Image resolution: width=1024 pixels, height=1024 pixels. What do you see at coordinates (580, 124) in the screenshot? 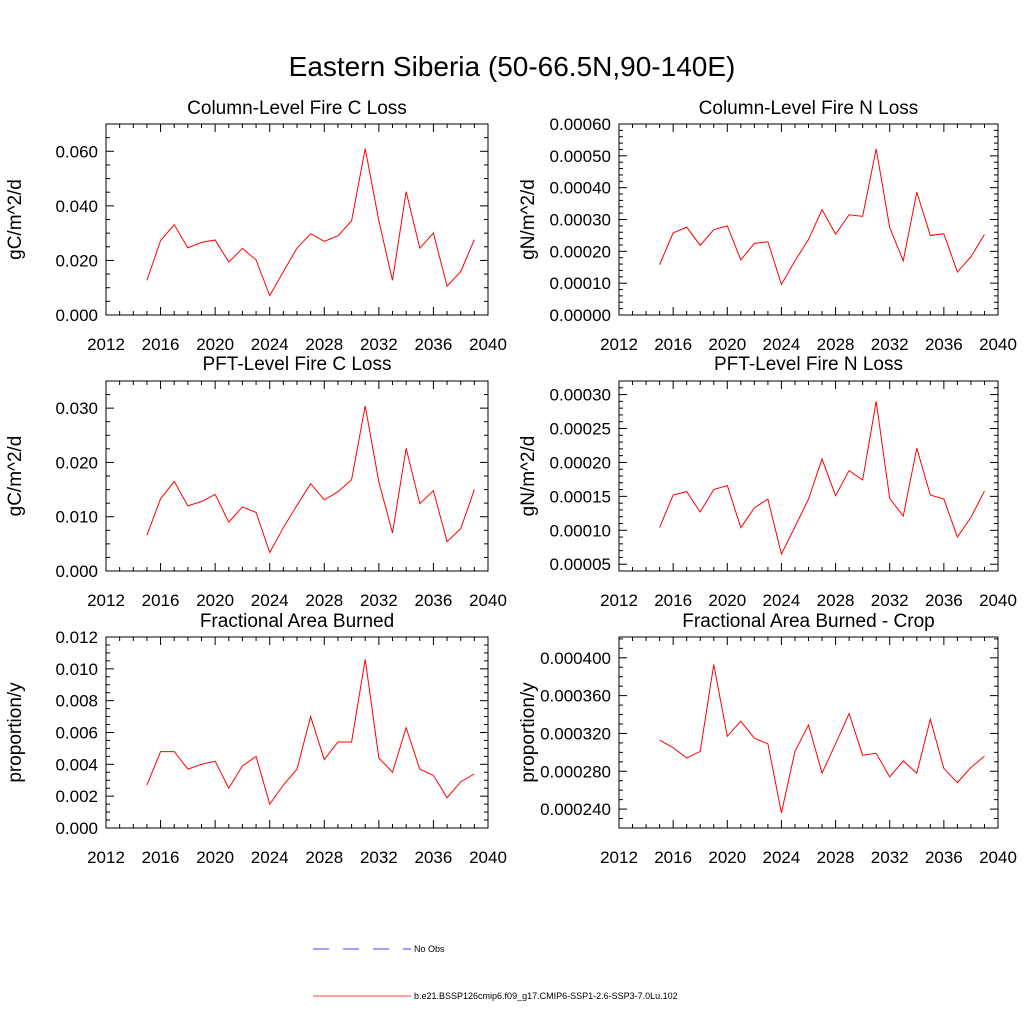
I see `y-tick-label: 0.00060` at bounding box center [580, 124].